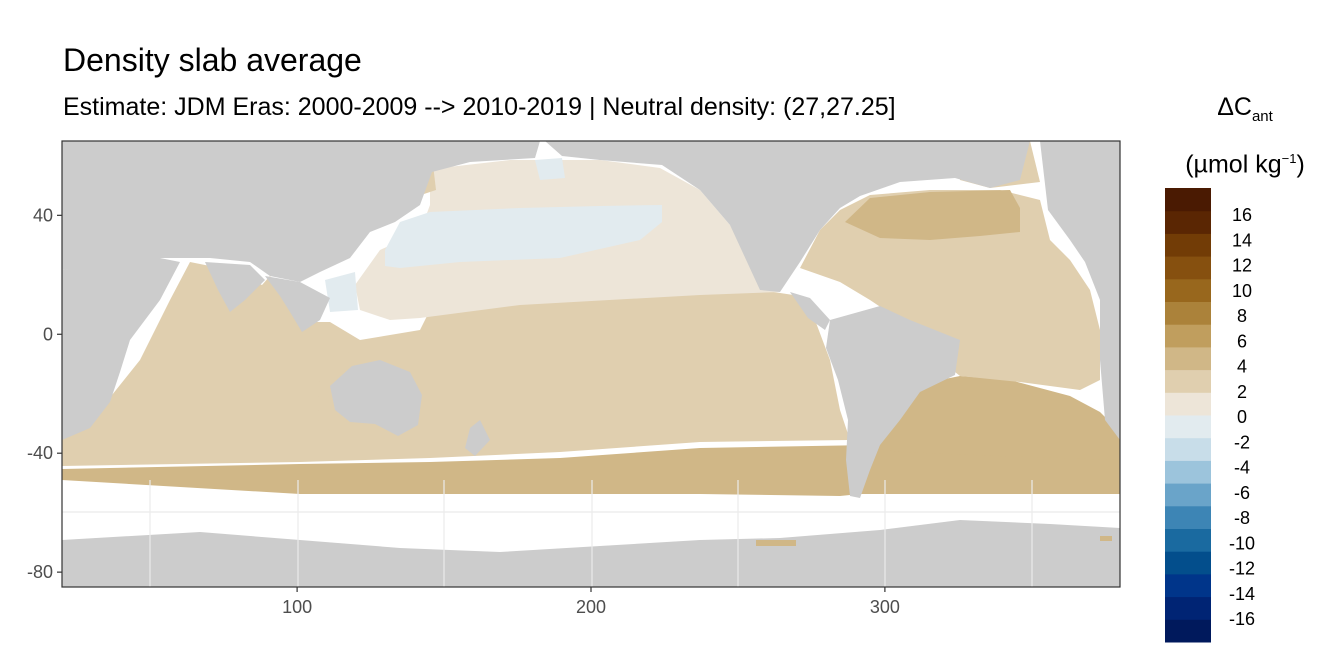 The height and width of the screenshot is (672, 1344). I want to click on land-australia, so click(376, 398).